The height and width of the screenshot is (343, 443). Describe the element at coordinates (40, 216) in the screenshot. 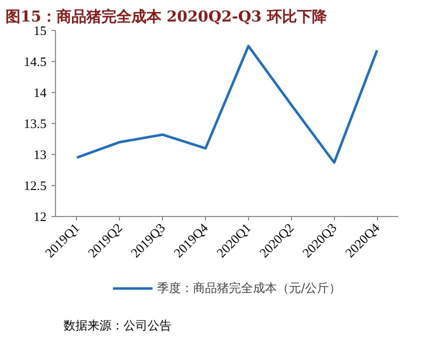

I see `y-tick-label: 12` at that location.